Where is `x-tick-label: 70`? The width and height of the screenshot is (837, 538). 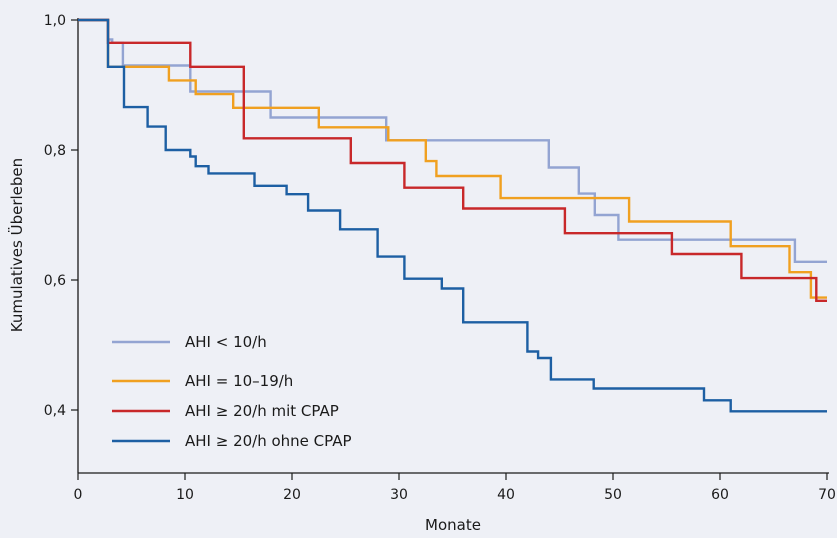 x-tick-label: 70 is located at coordinates (827, 495).